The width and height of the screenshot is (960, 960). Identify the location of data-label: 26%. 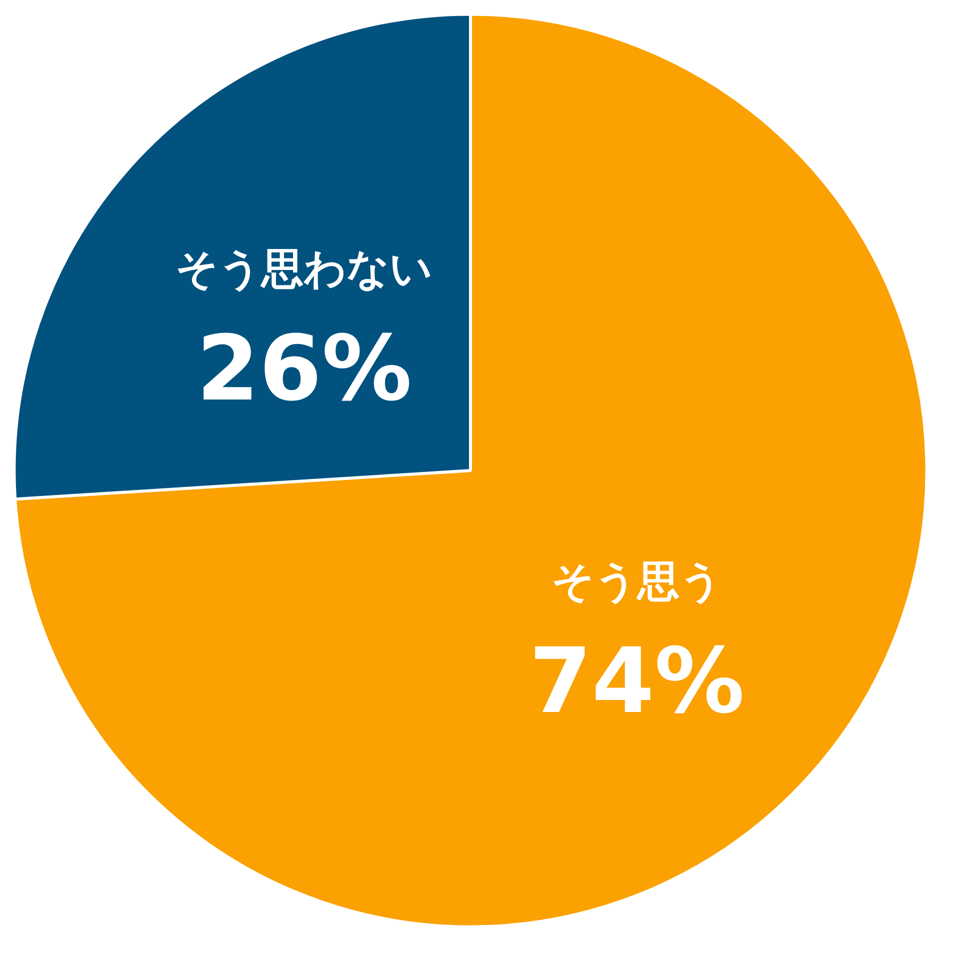
(304, 369).